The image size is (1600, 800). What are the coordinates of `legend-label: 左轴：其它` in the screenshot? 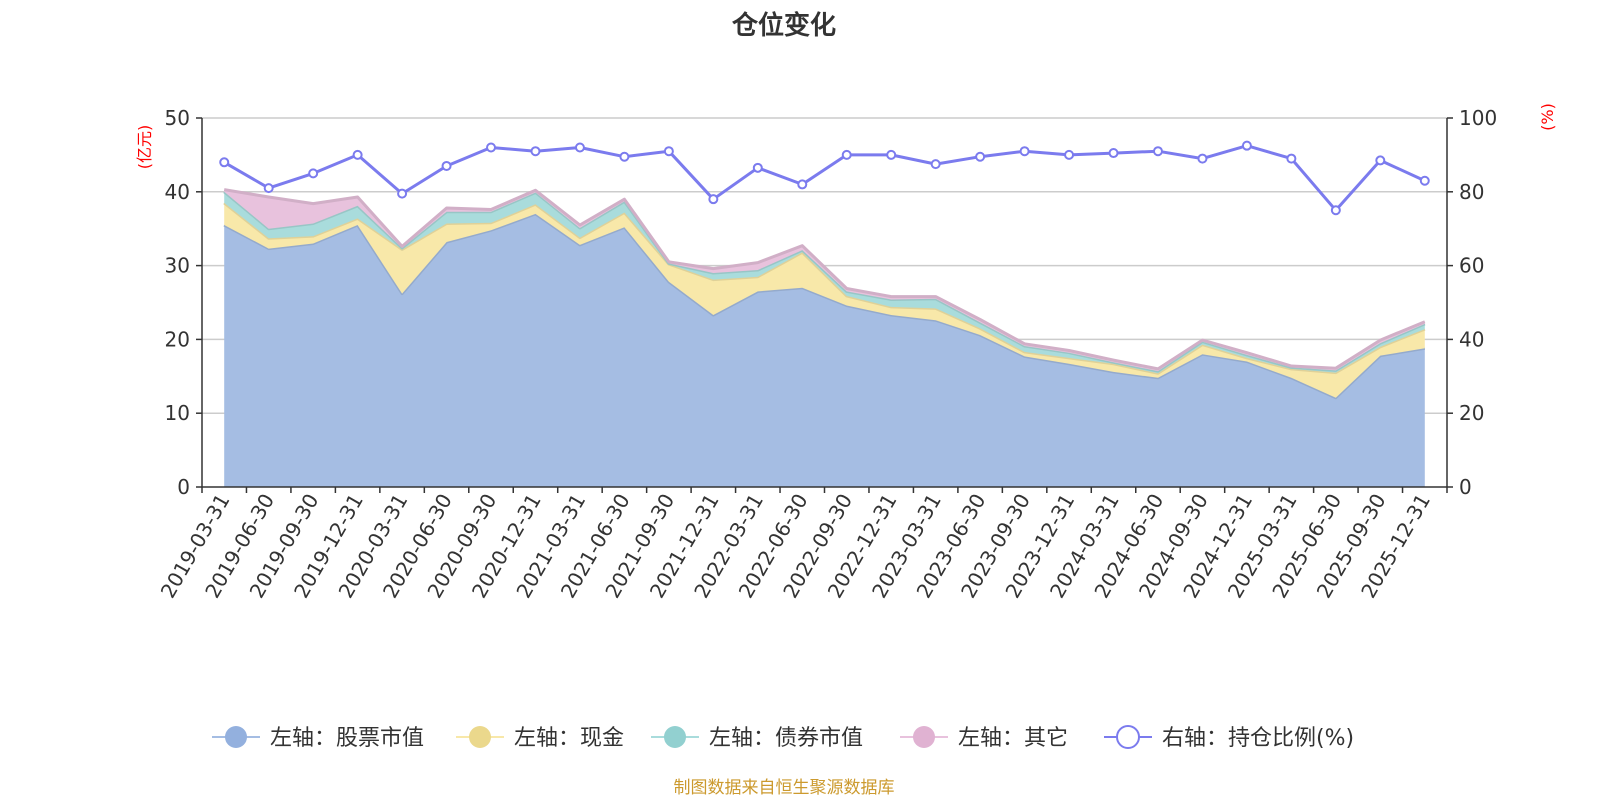 It's located at (1013, 738).